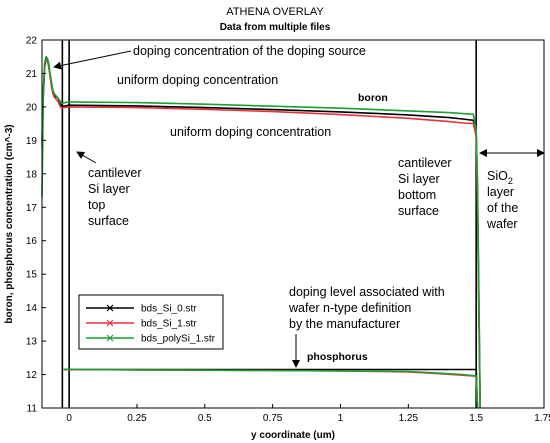  I want to click on label-boron: boron, so click(373, 98).